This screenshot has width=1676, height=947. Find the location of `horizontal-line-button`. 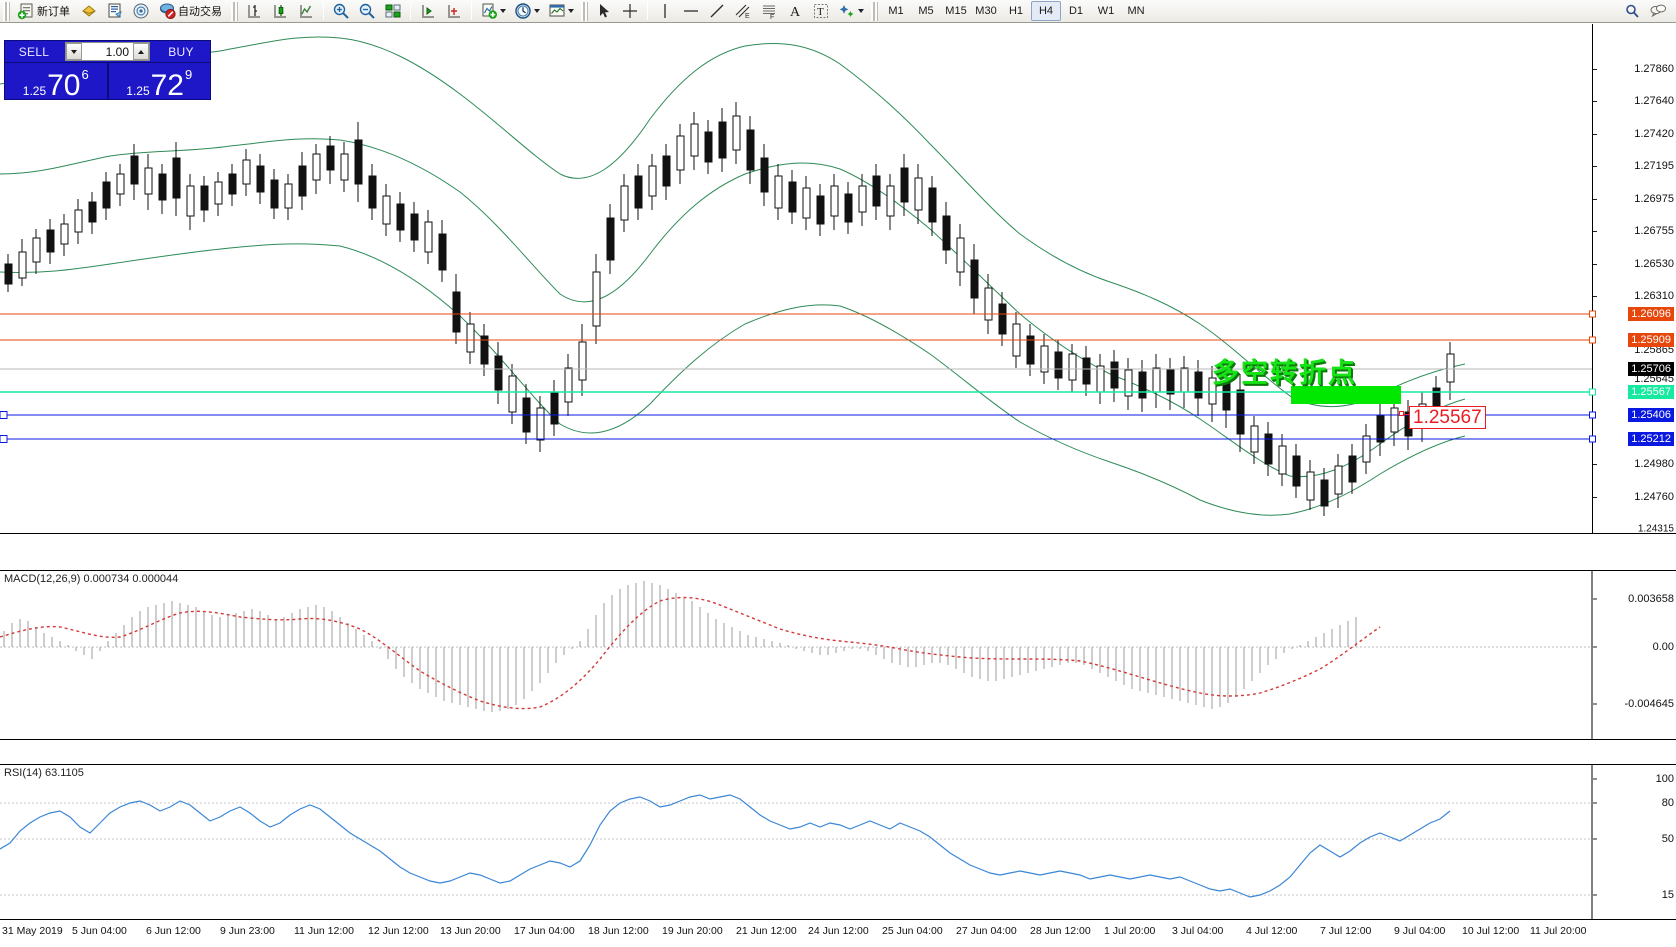

horizontal-line-button is located at coordinates (691, 11).